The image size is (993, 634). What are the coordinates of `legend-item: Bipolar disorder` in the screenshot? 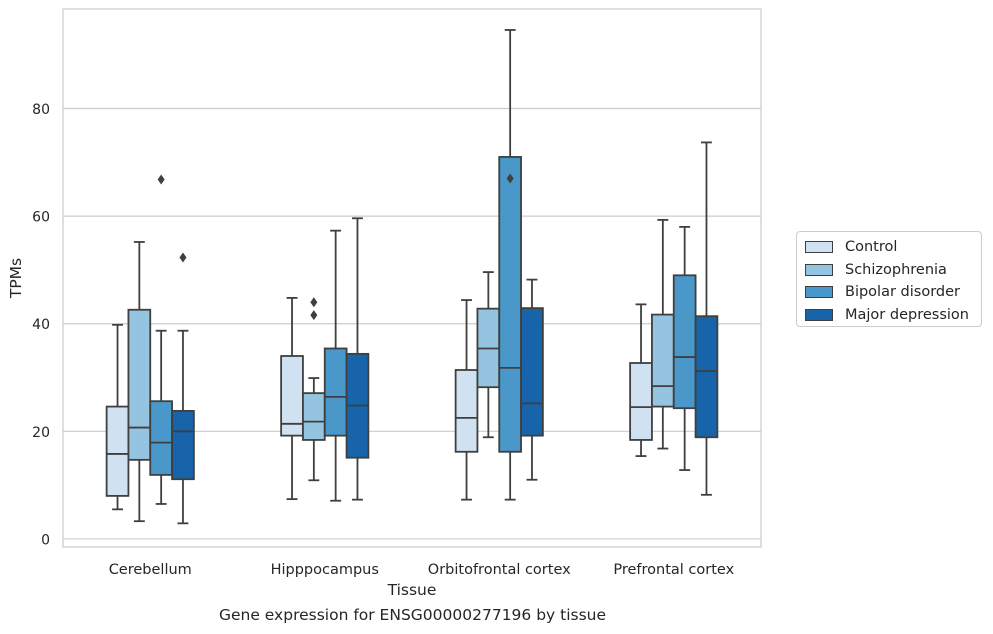 It's located at (893, 292).